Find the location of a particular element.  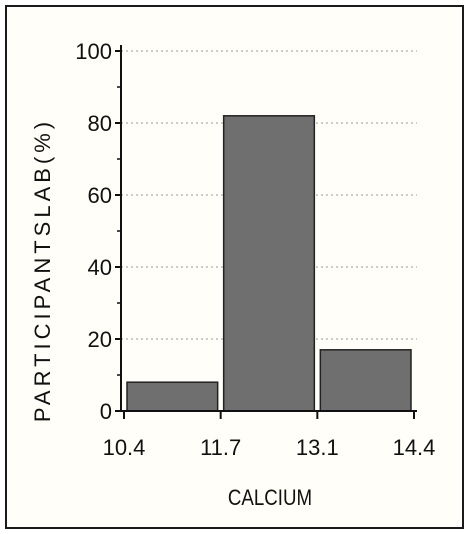

y-axis-title: PARTICIPANTSLAB(%) is located at coordinates (42, 270).